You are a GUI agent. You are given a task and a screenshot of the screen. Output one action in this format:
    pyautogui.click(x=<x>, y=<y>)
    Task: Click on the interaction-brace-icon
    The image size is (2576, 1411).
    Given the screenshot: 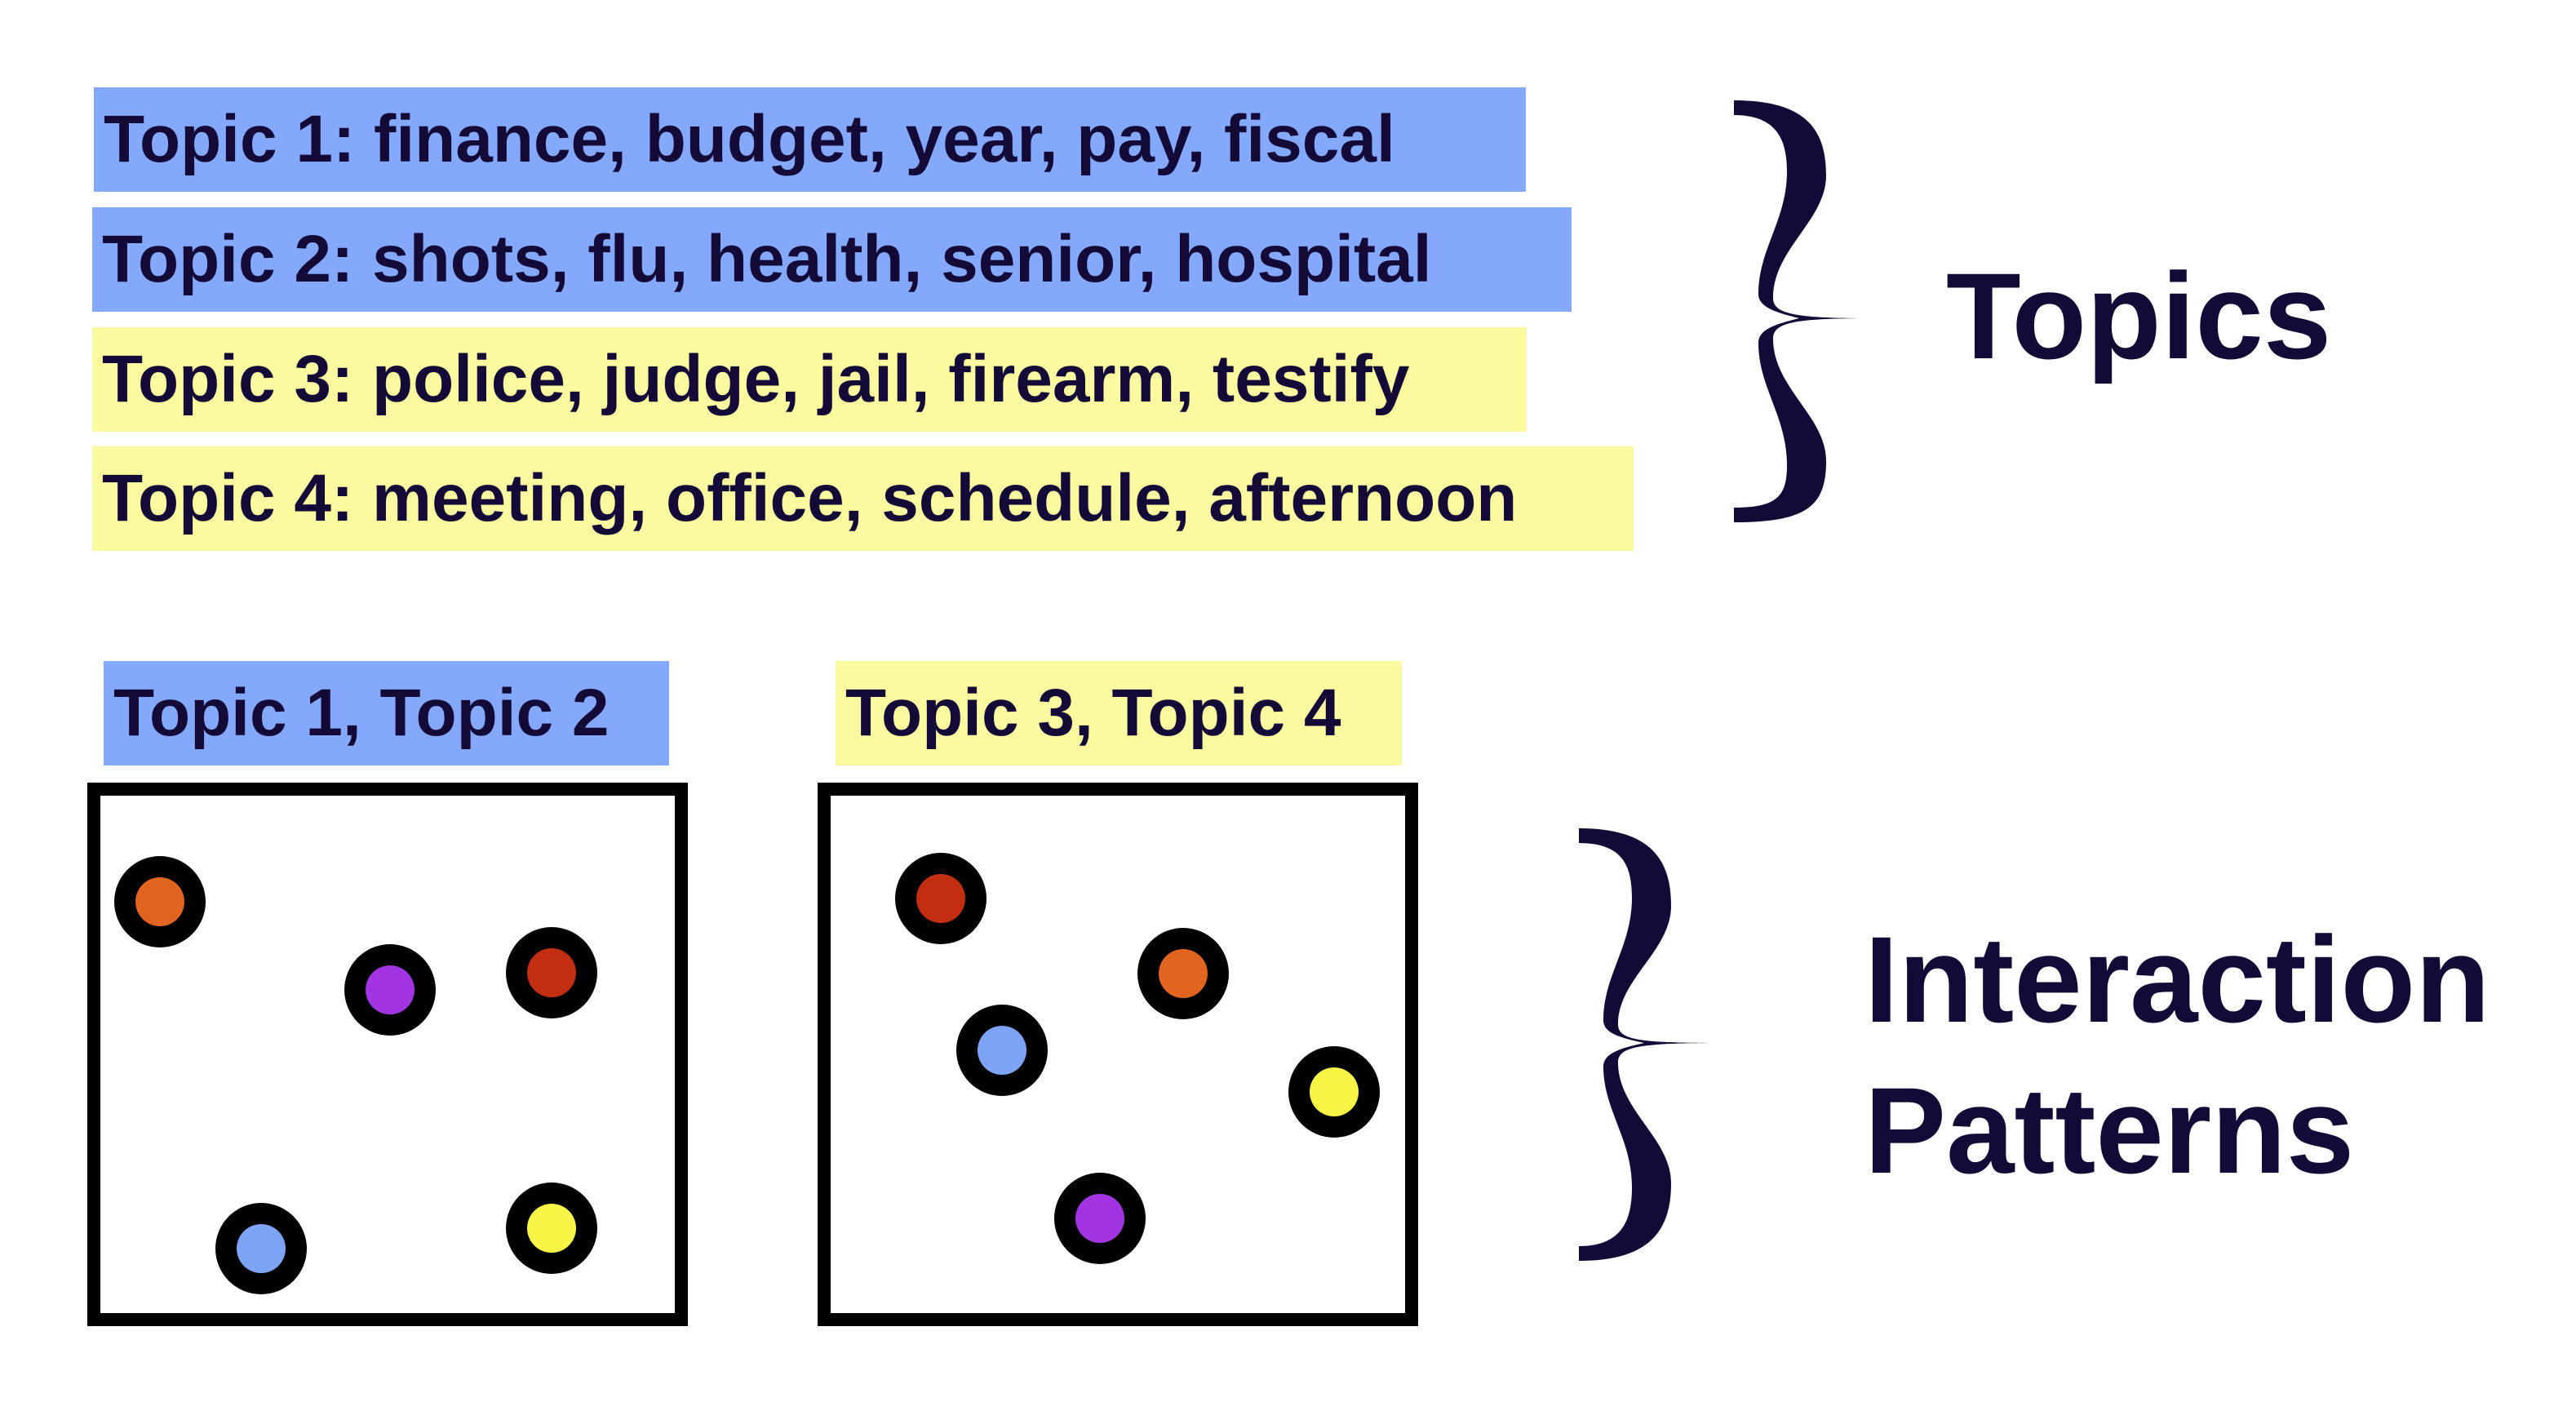 What is the action you would take?
    pyautogui.click(x=1651, y=1044)
    